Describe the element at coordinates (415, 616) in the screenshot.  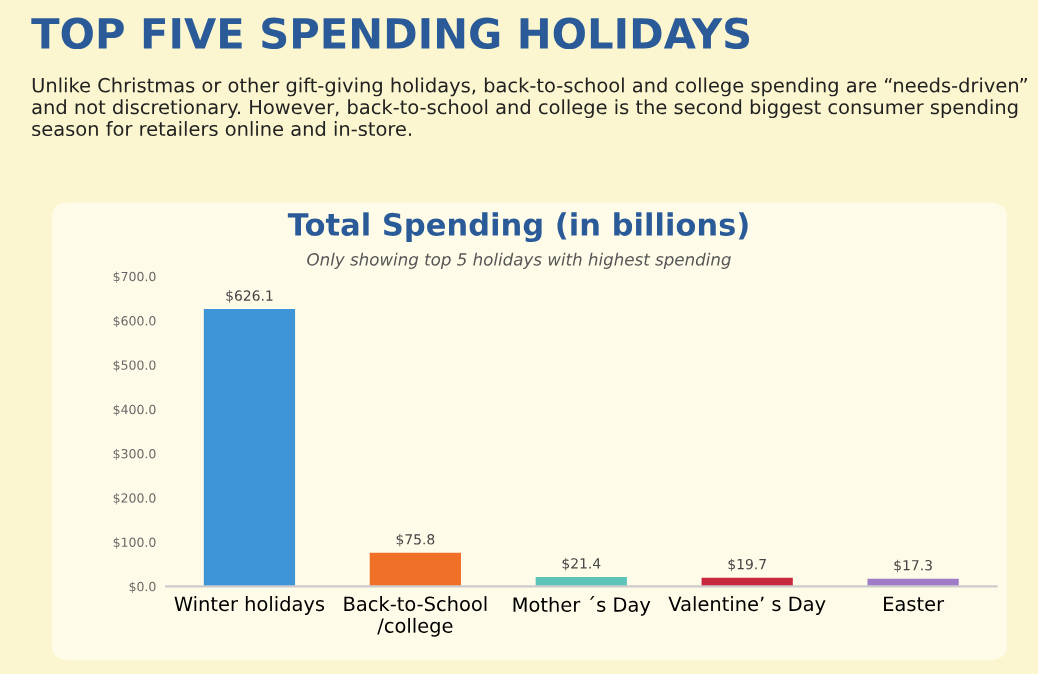
I see `x-tick-label: Back-to-School /college` at that location.